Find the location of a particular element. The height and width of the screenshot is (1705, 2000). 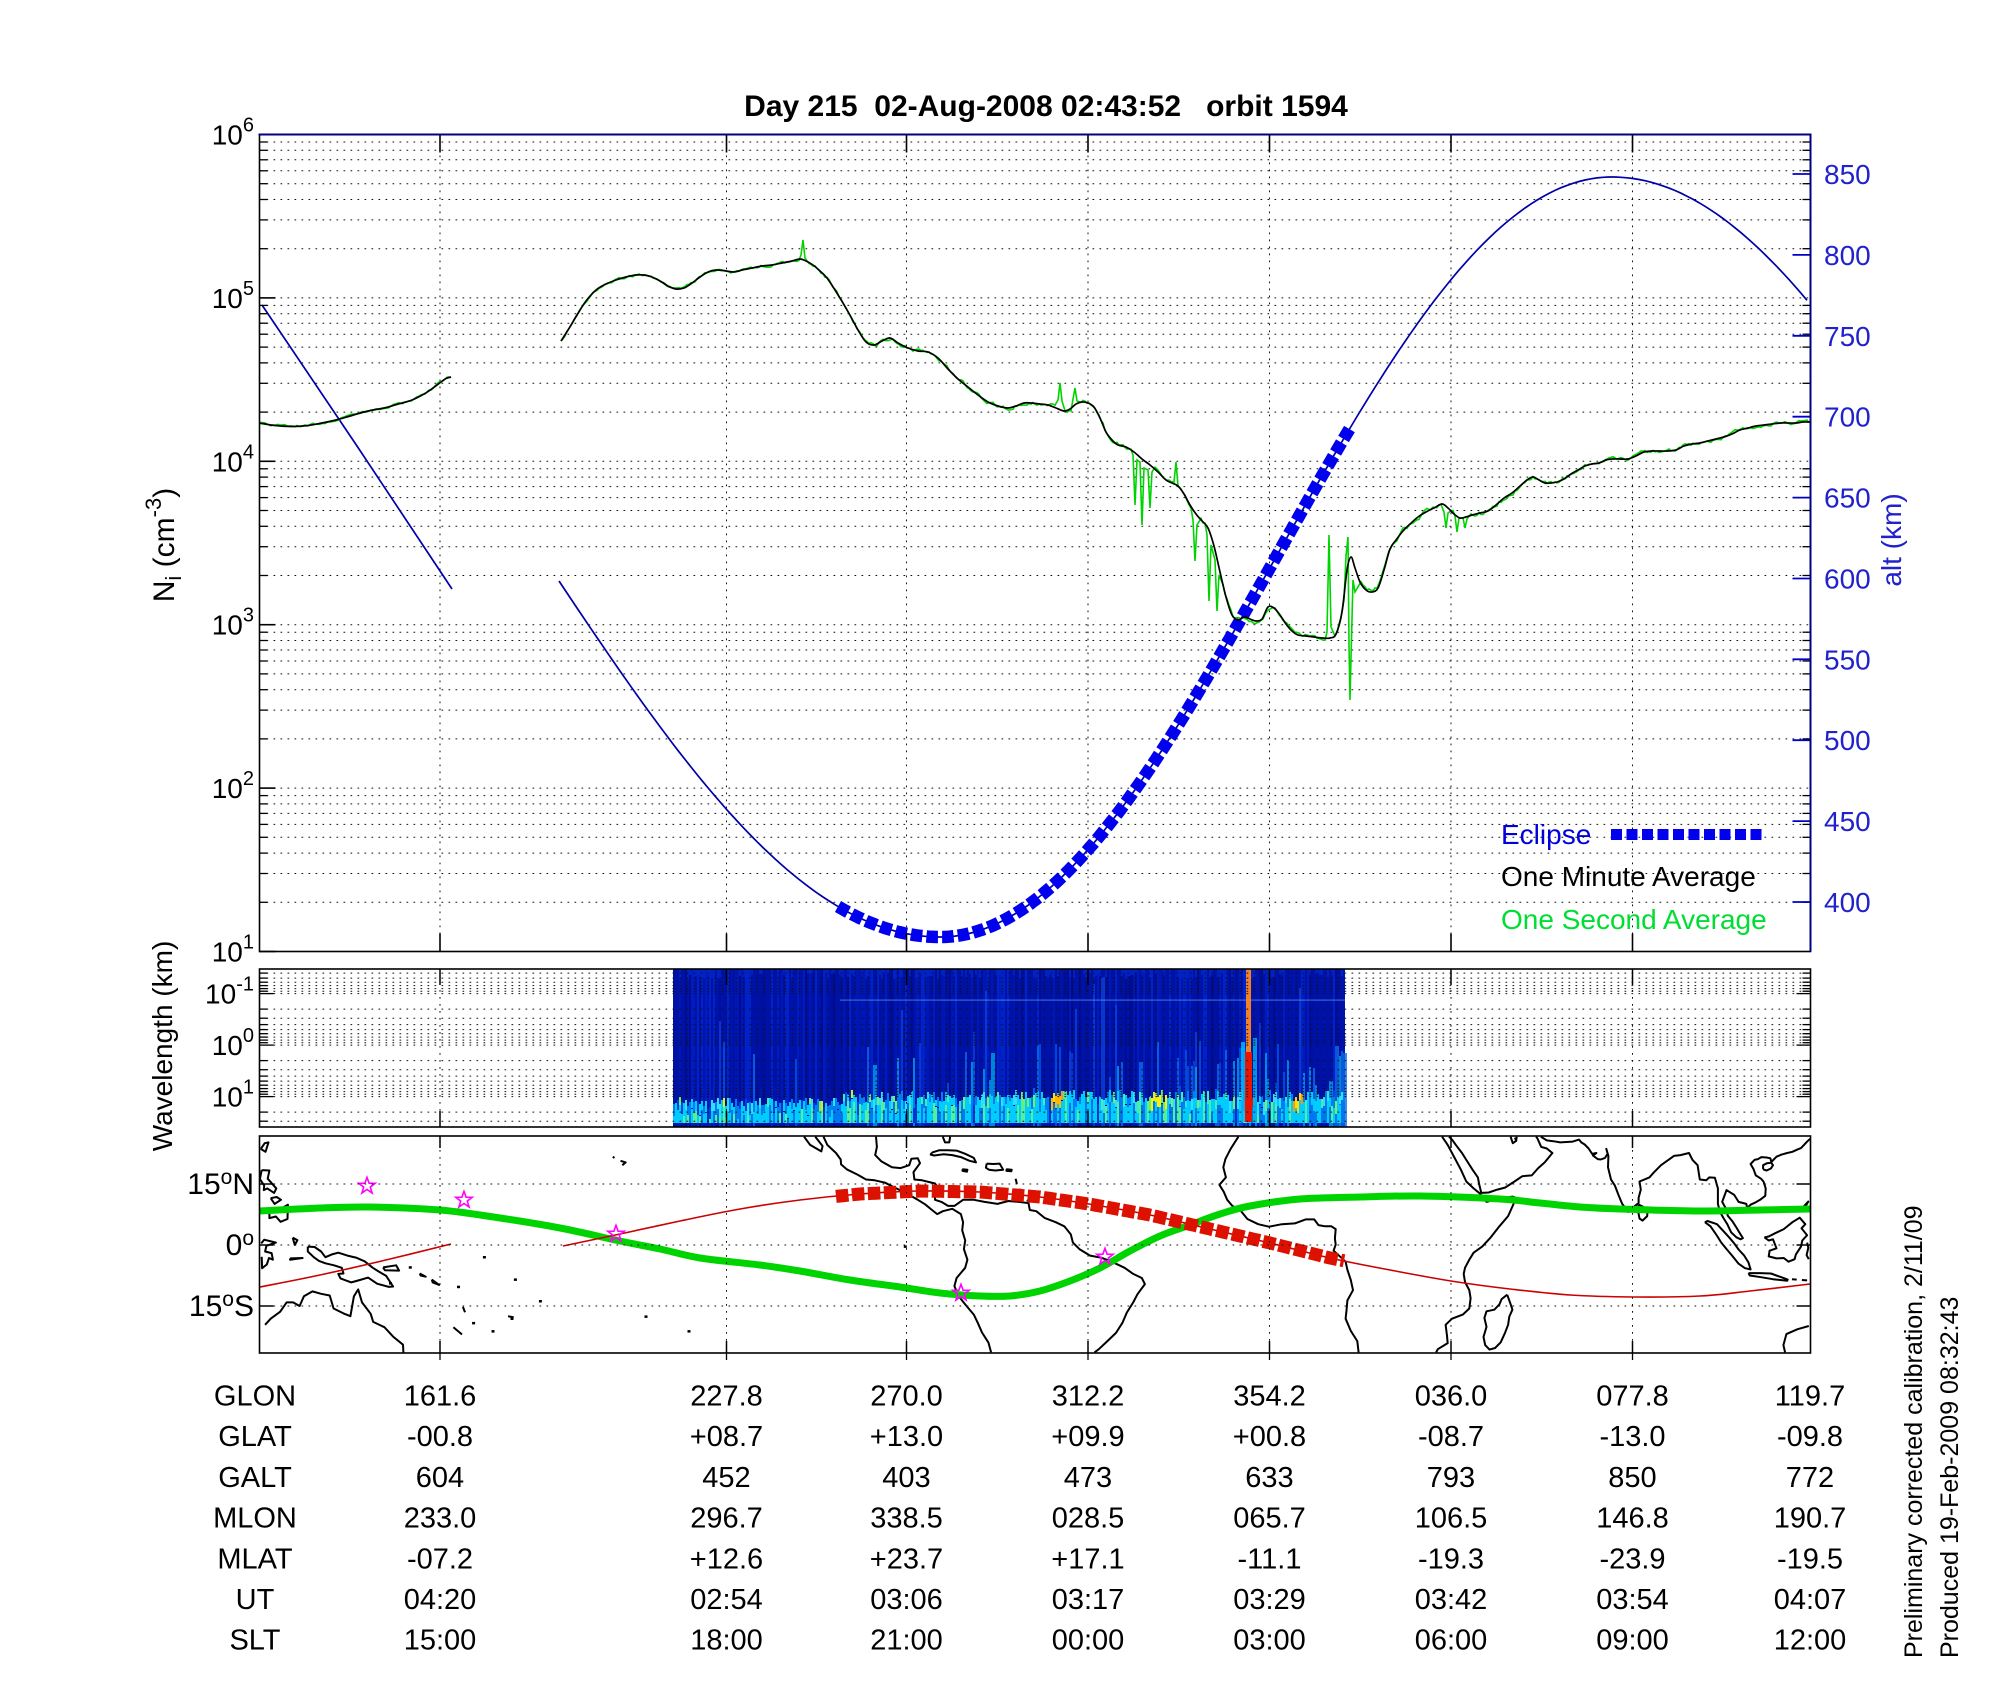

svg-text: -19.5 is located at coordinates (1810, 1559).